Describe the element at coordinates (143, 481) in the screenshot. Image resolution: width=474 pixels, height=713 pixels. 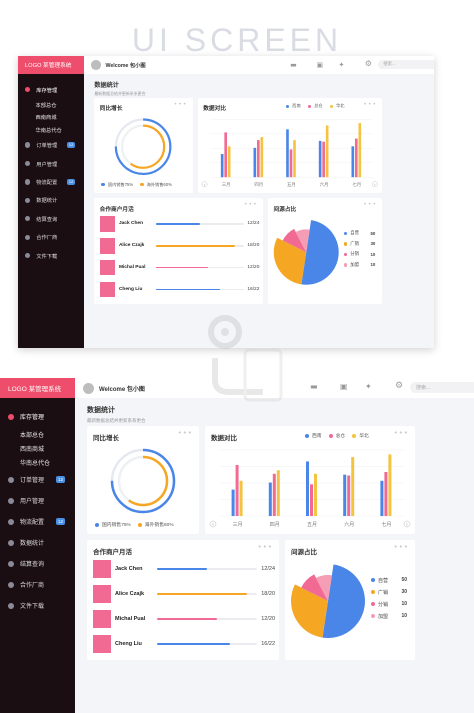
I see `growth-donut` at that location.